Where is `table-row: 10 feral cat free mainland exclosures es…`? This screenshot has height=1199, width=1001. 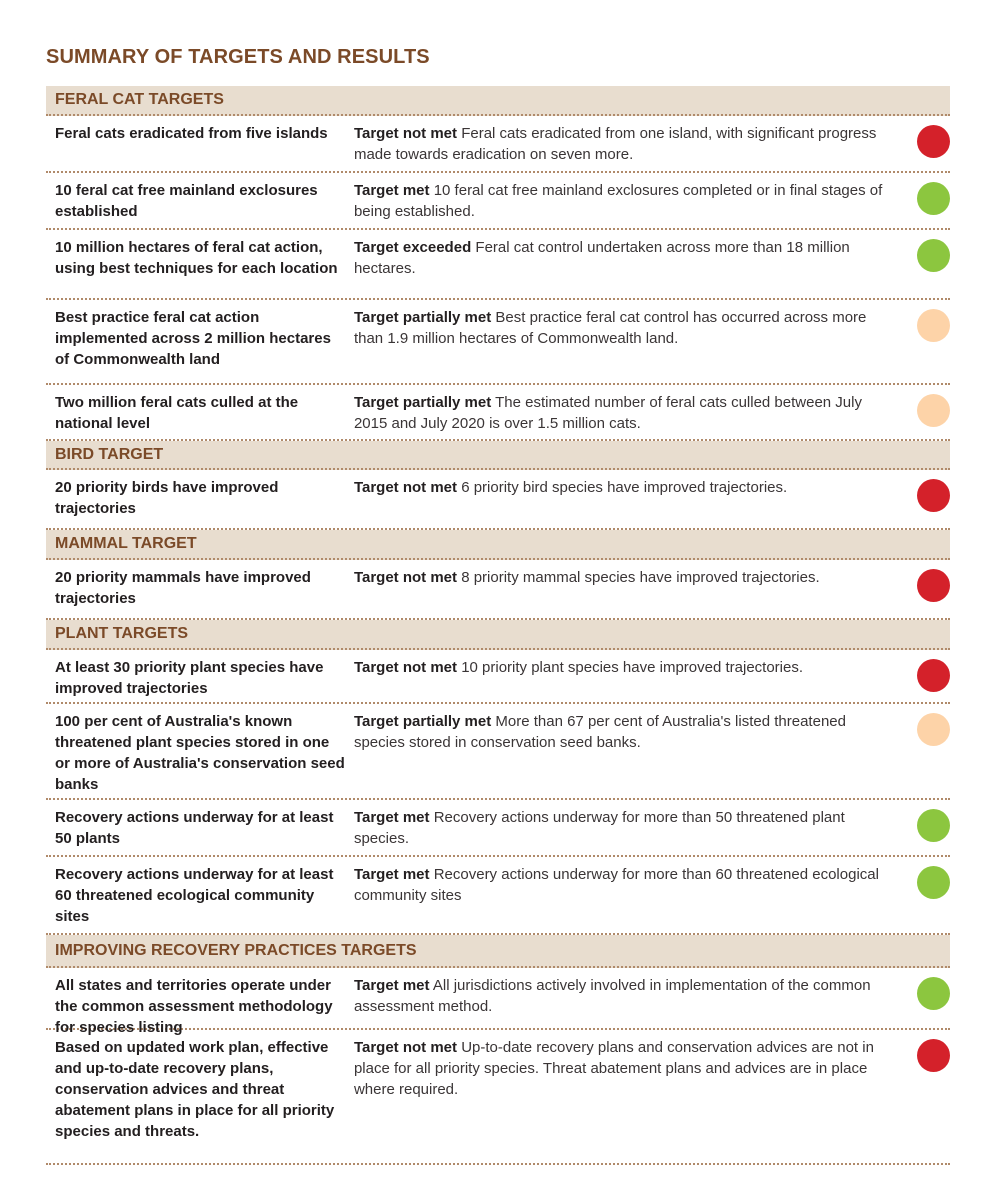 table-row: 10 feral cat free mainland exclosures es… is located at coordinates (498, 201).